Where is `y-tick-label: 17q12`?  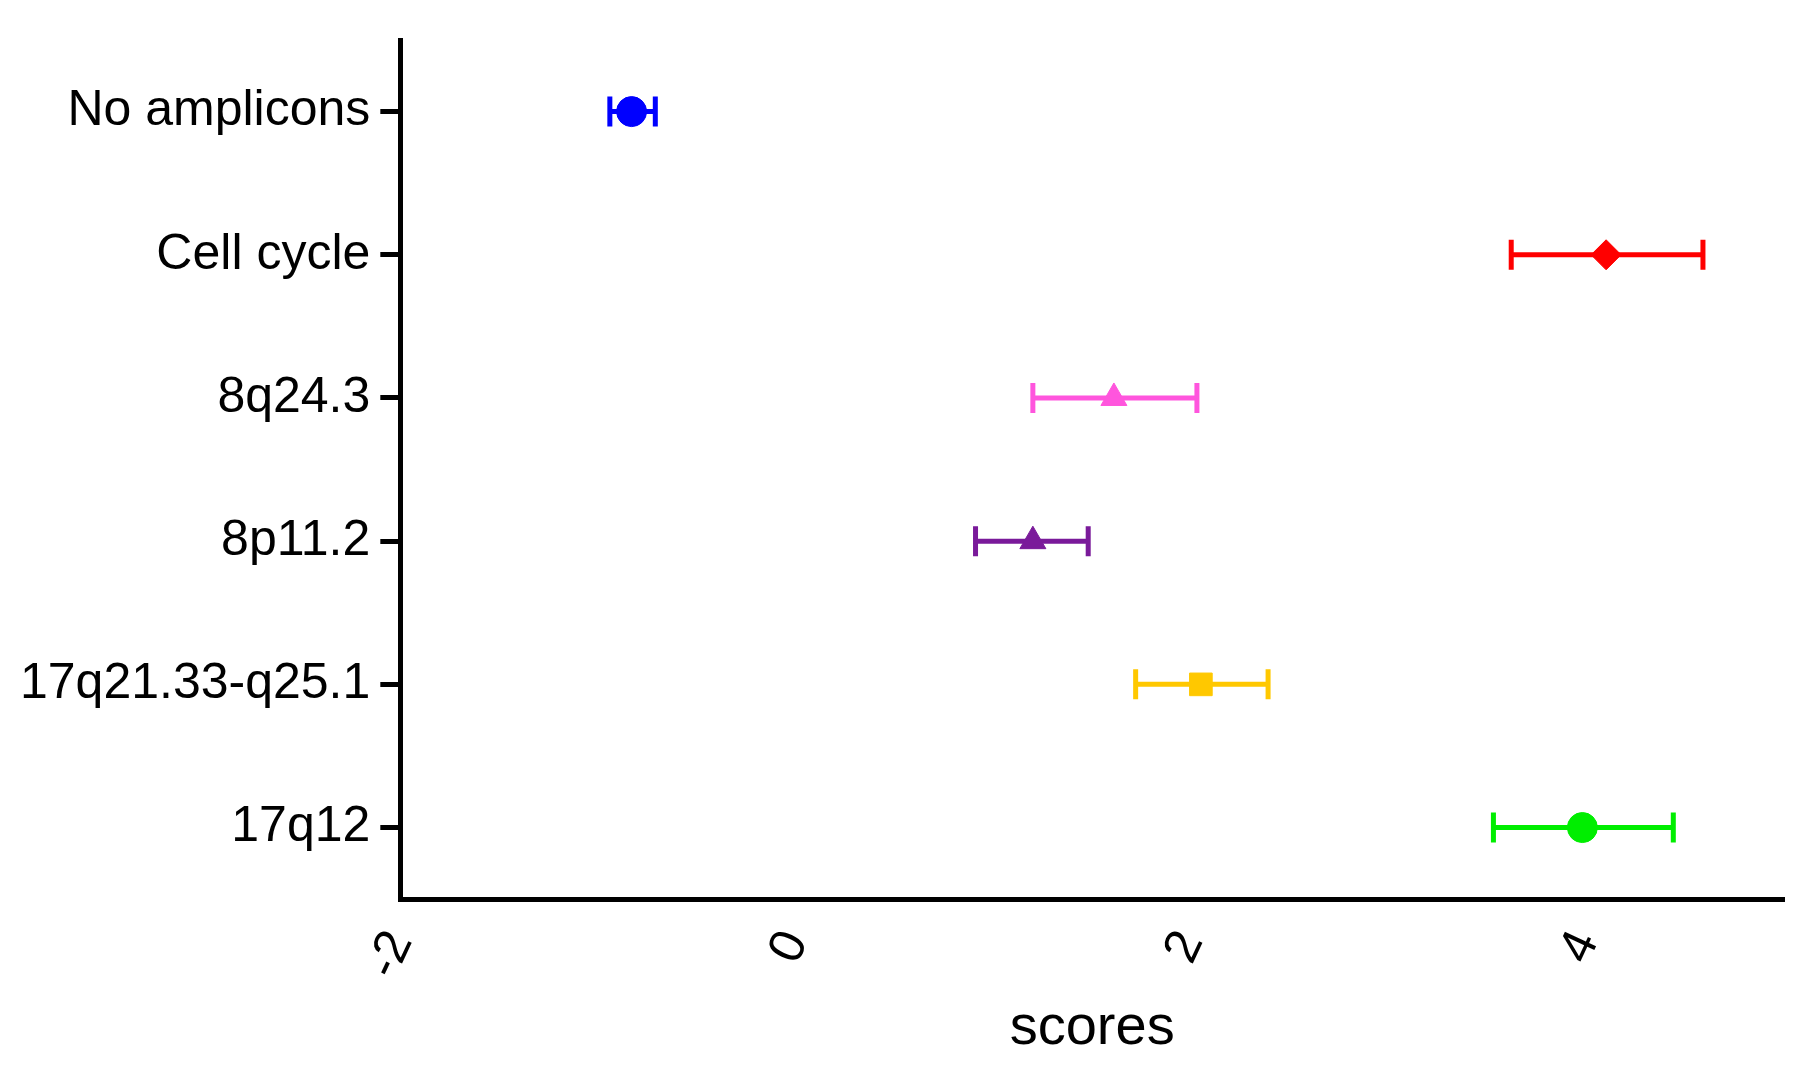
y-tick-label: 17q12 is located at coordinates (301, 824).